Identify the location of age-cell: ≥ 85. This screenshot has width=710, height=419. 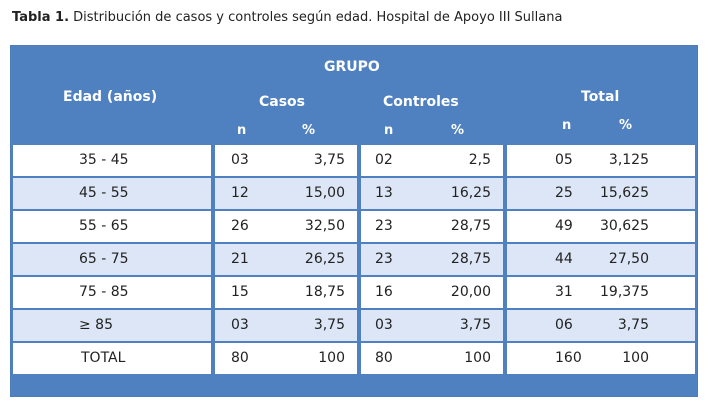
(96, 325).